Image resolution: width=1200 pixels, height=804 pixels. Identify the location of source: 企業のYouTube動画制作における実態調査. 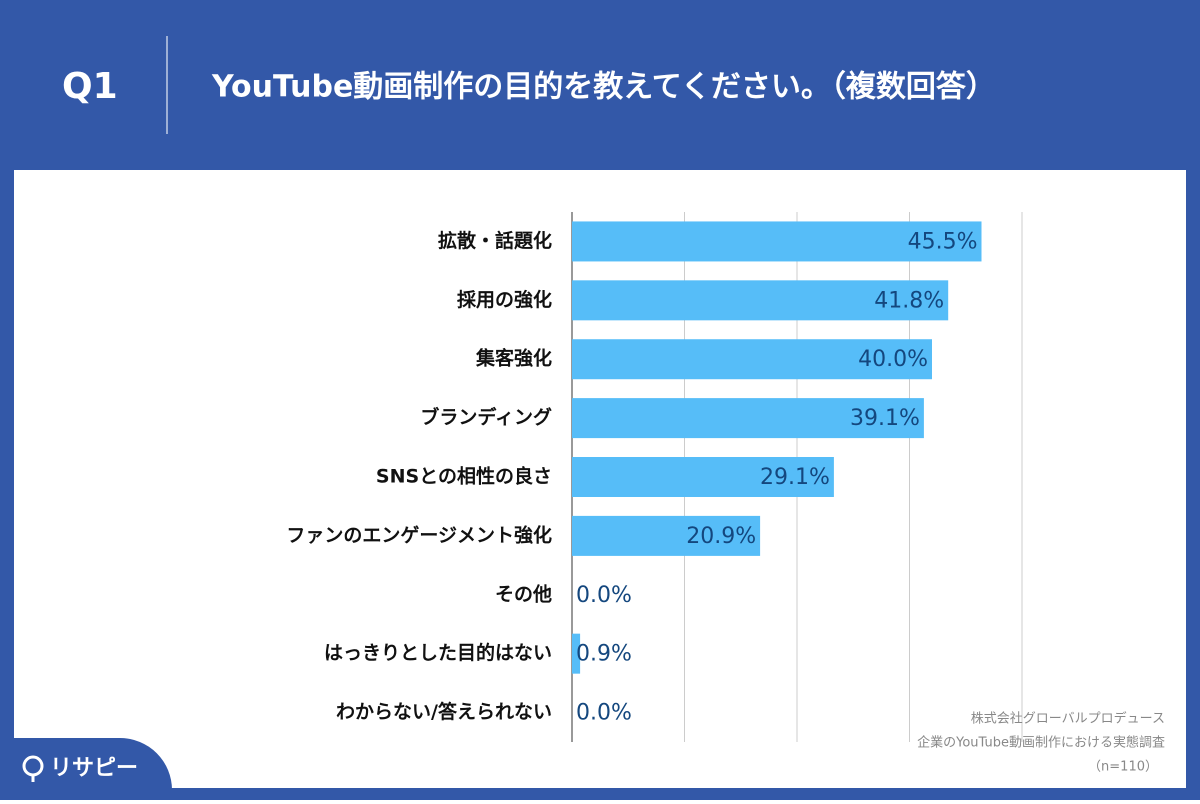
(1041, 743).